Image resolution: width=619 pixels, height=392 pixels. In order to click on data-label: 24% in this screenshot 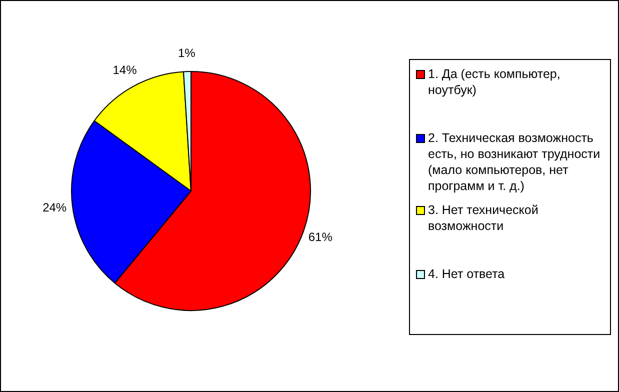, I will do `click(54, 207)`.